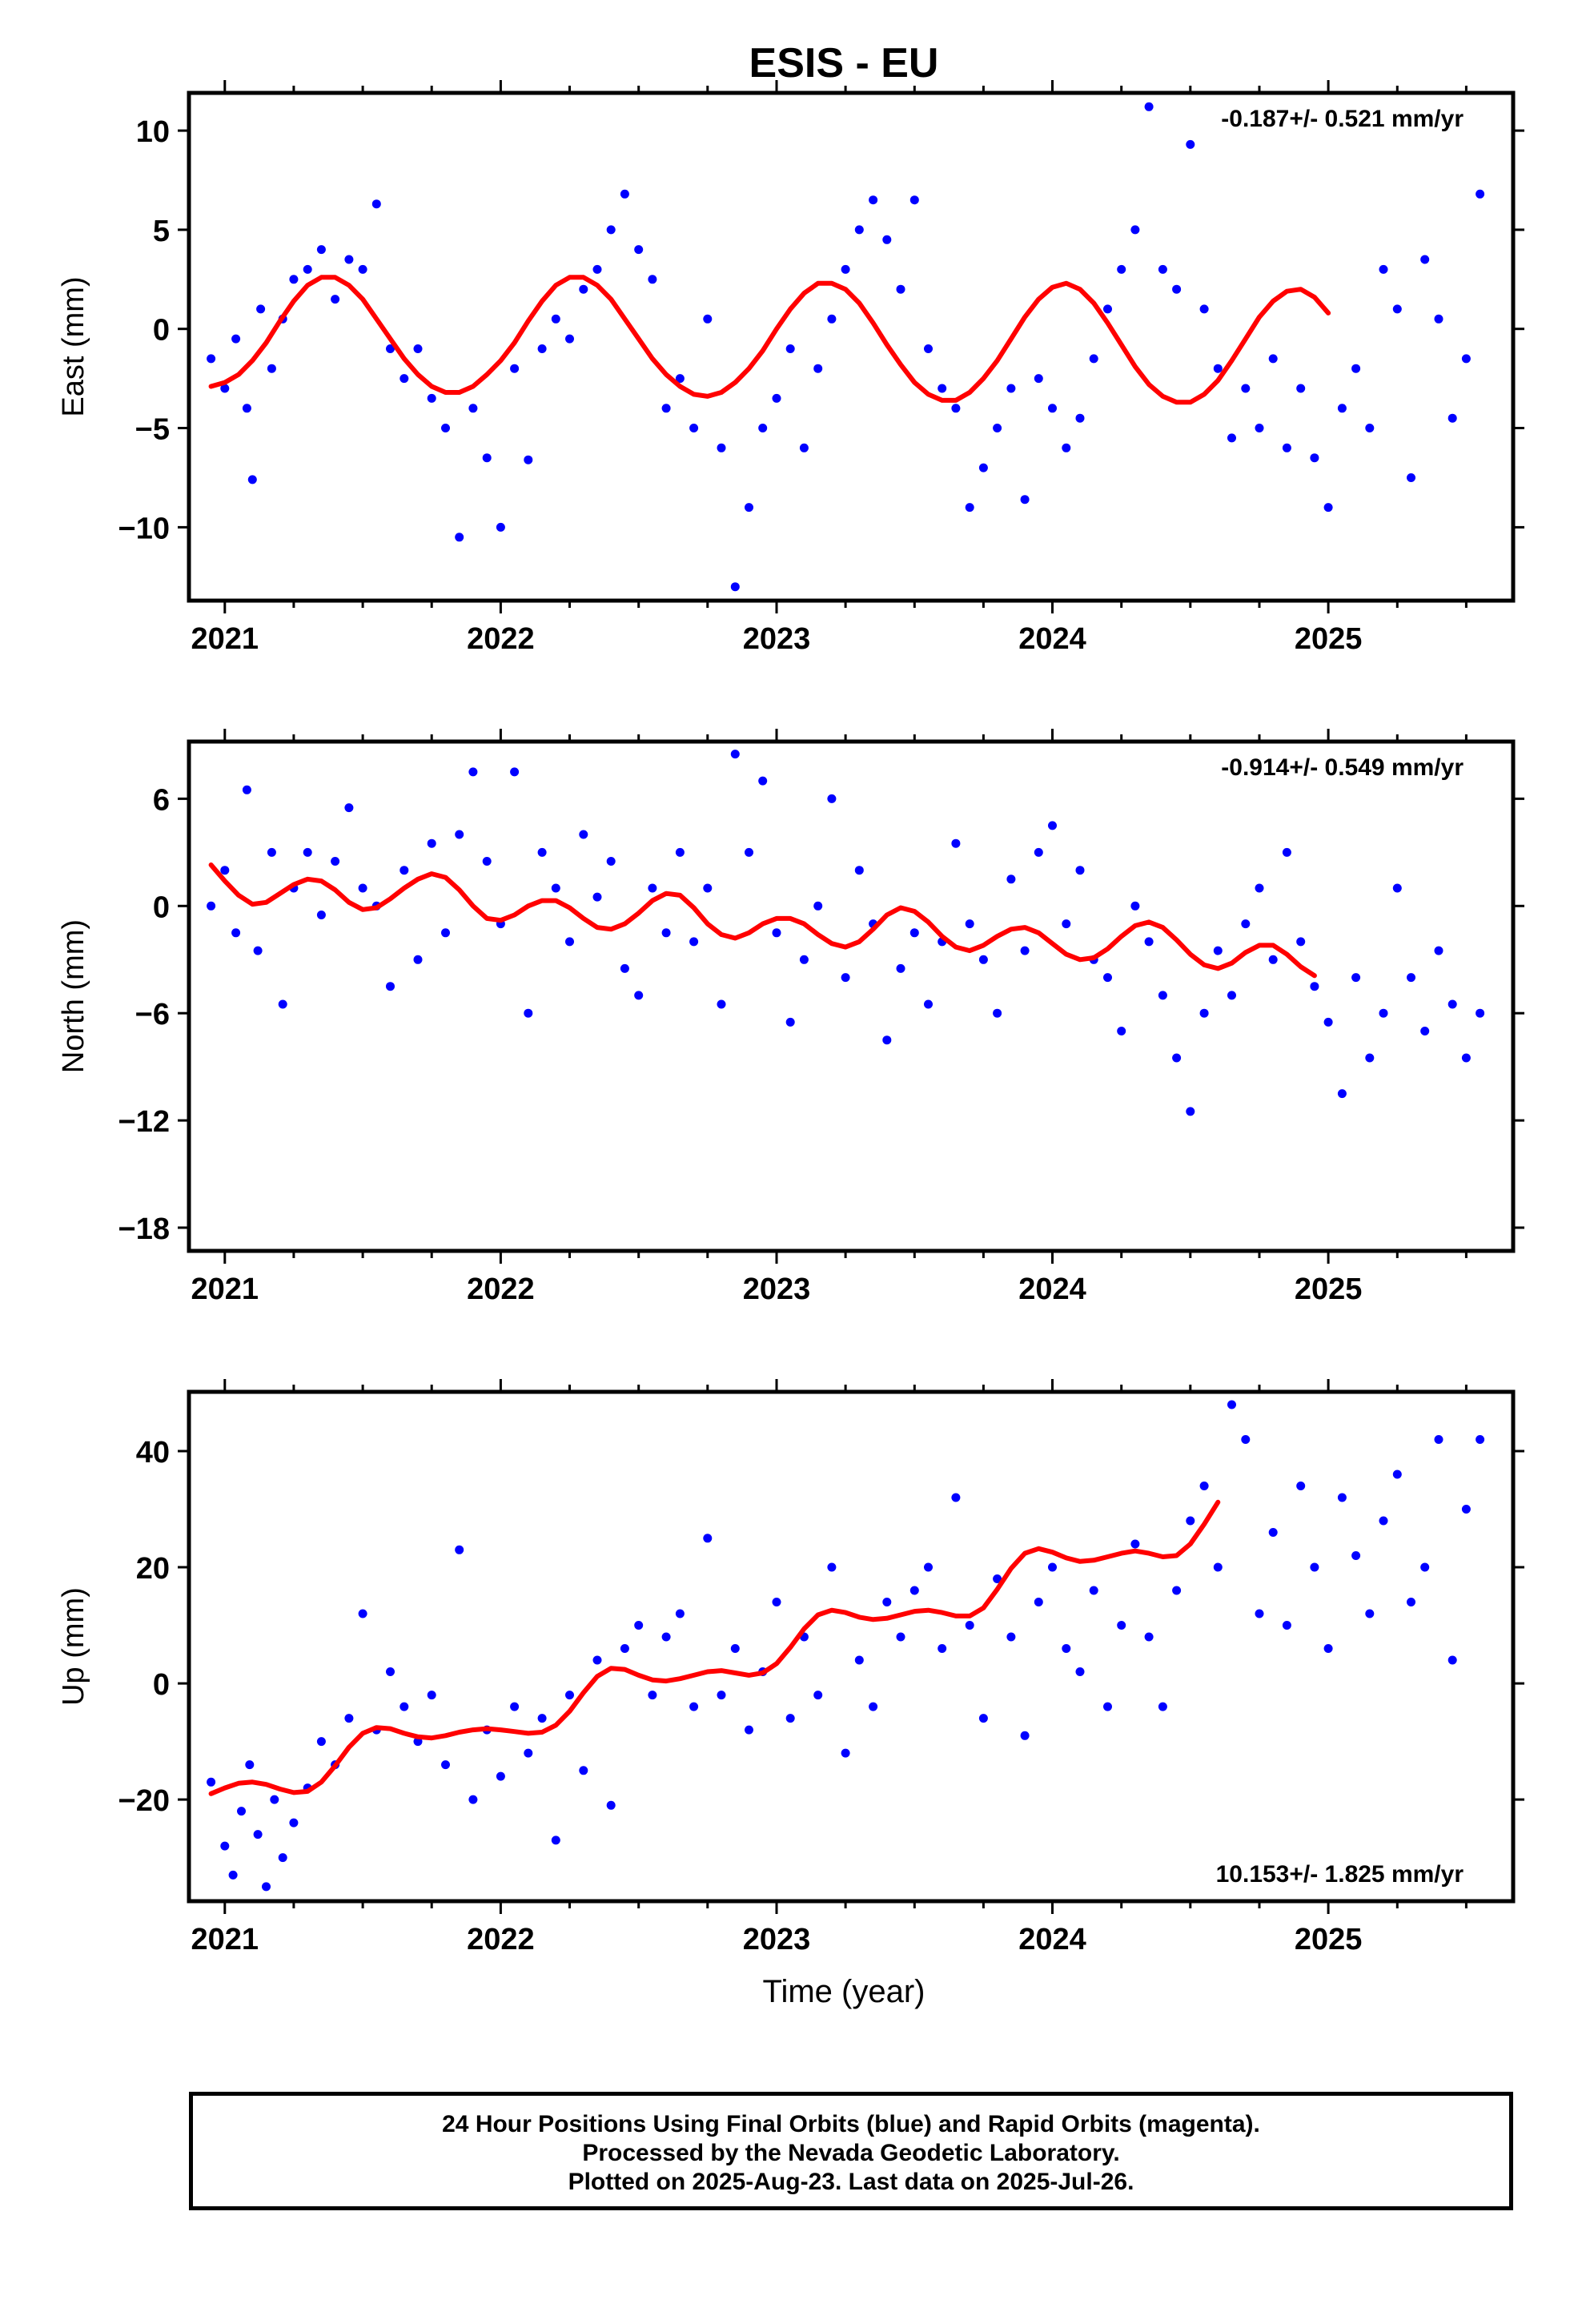 This screenshot has height=2324, width=1582. What do you see at coordinates (161, 331) in the screenshot?
I see `east-y-tick-label: 0` at bounding box center [161, 331].